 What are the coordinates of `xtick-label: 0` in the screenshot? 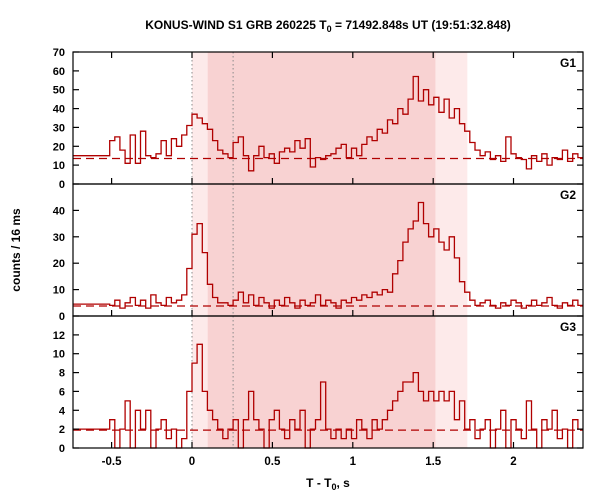 It's located at (192, 462).